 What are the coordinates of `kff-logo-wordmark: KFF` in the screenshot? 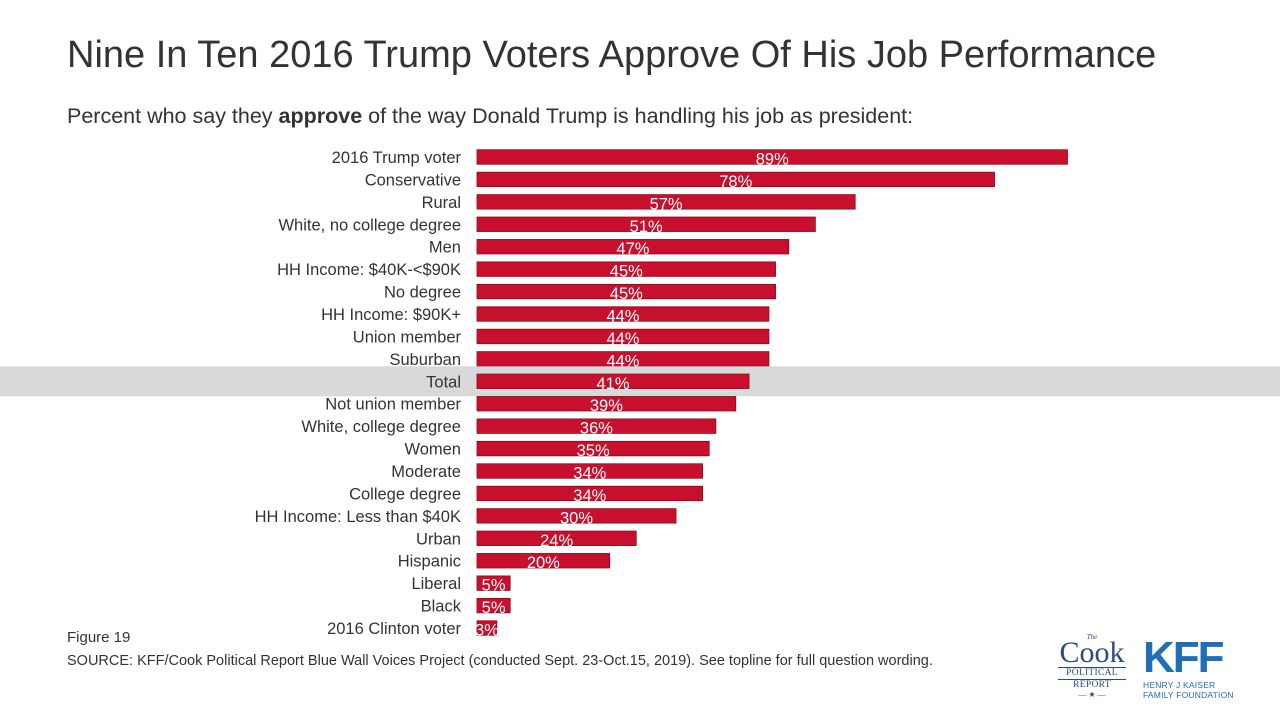 It's located at (1184, 657).